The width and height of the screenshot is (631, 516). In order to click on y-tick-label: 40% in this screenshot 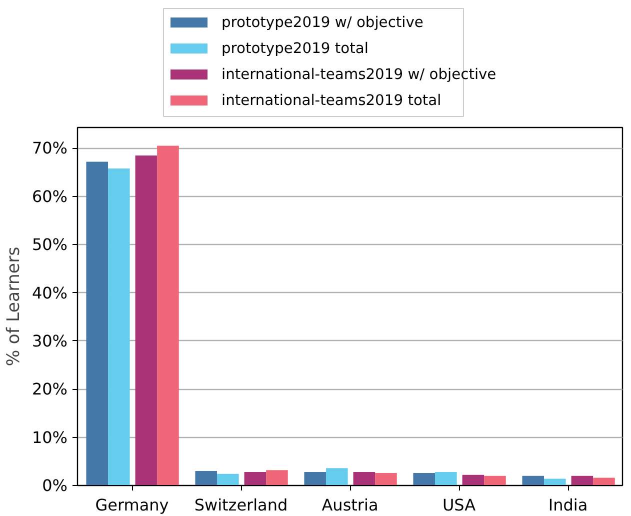, I will do `click(50, 292)`.